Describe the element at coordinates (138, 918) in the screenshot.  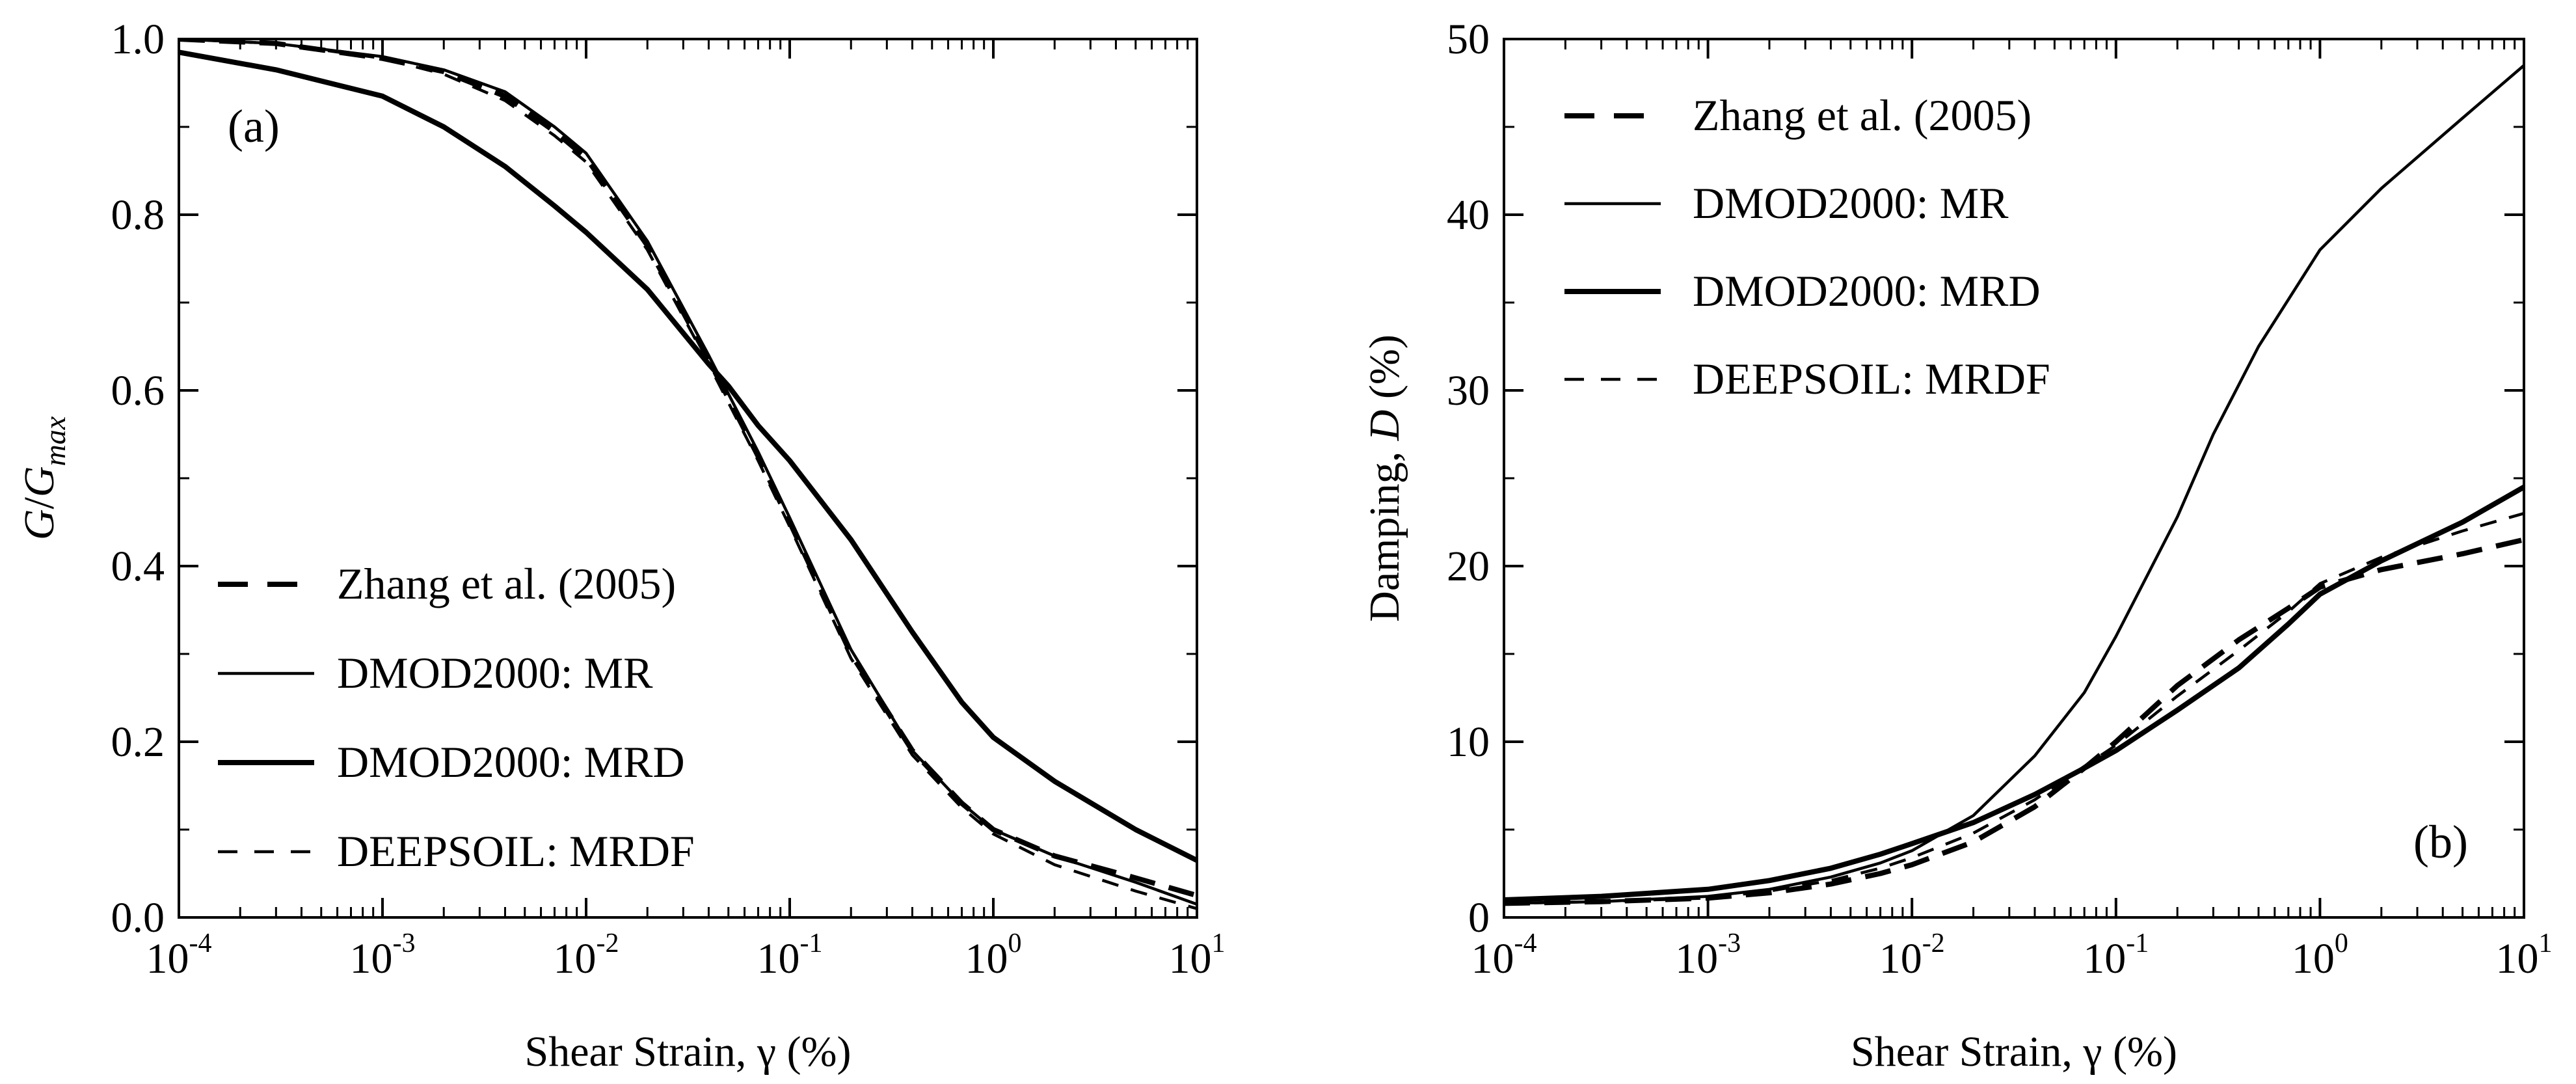
I see `y-tick-label: 0.0` at that location.